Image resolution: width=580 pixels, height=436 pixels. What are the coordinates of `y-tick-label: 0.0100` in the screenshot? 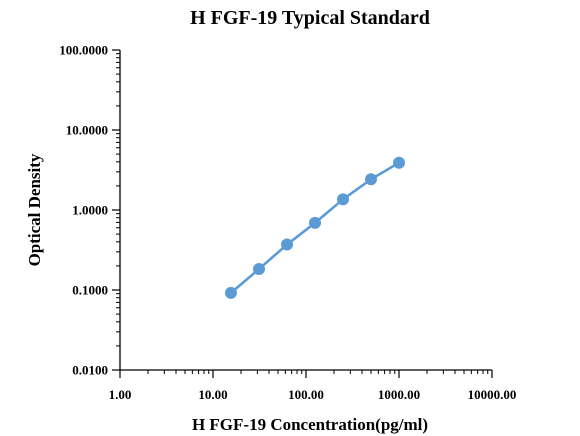 It's located at (90, 370).